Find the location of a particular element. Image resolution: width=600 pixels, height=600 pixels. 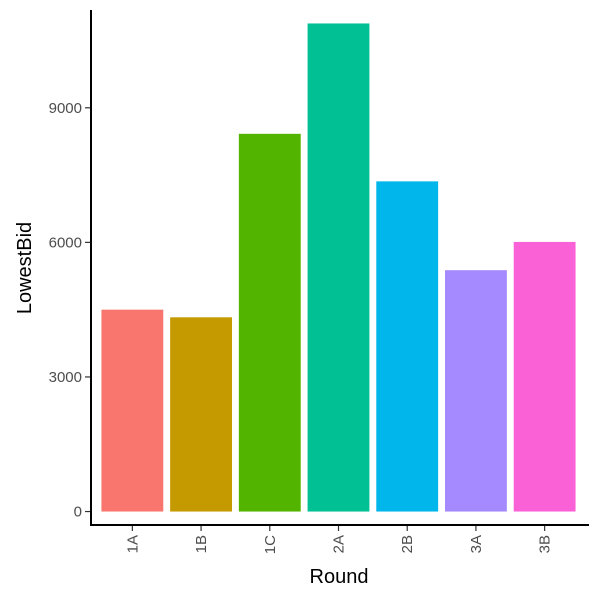

x-tick-label: 2A is located at coordinates (339, 544).